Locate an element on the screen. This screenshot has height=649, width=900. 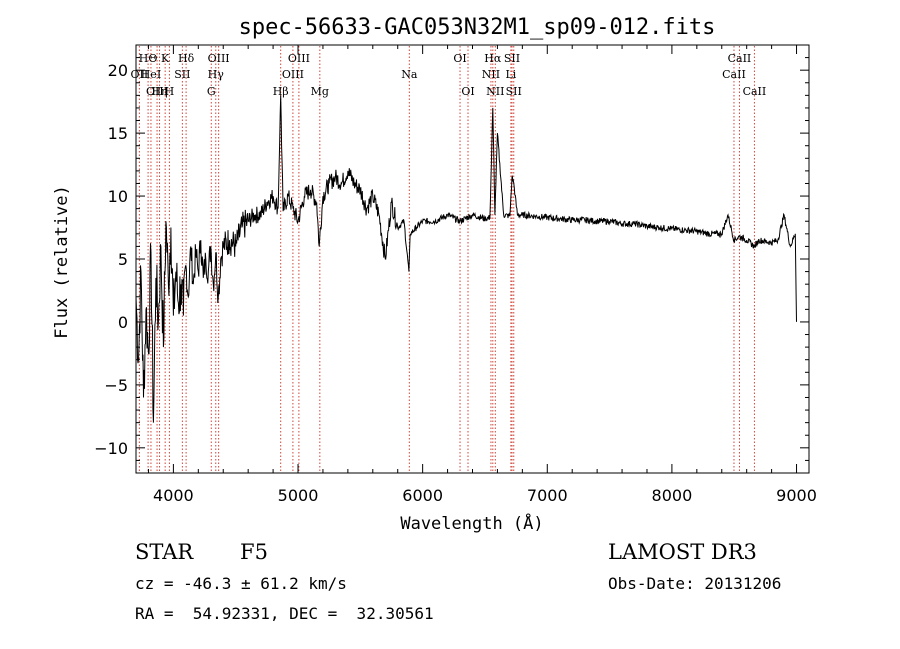
emission-line-label: Hγ is located at coordinates (216, 74).